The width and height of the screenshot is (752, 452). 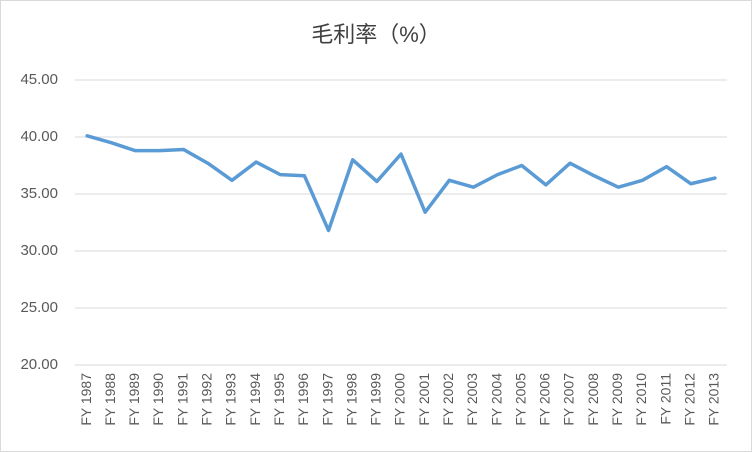 What do you see at coordinates (351, 399) in the screenshot?
I see `x-tick-label: FY 1998` at bounding box center [351, 399].